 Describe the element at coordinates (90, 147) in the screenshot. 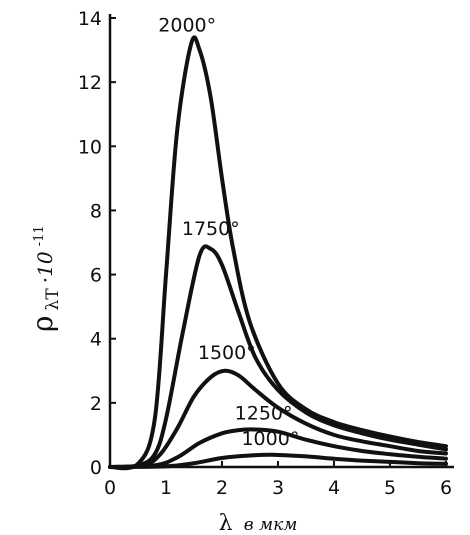

I see `y-tick-label: 10` at that location.